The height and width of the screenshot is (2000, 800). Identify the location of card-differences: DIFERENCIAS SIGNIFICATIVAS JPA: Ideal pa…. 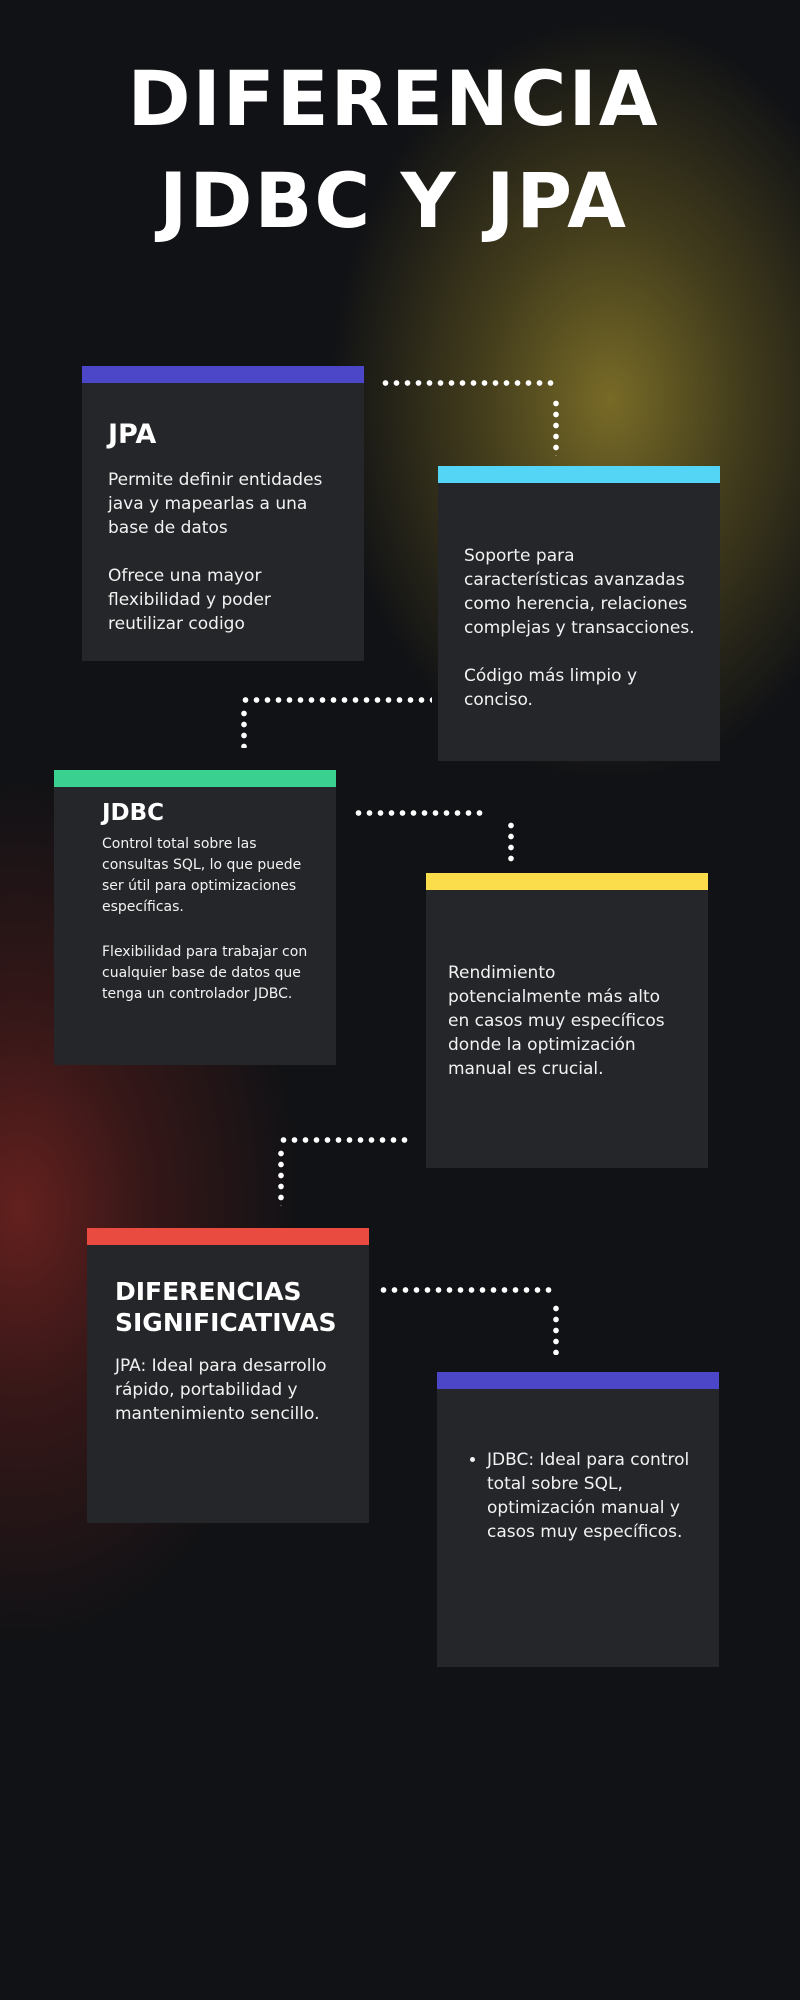
(228, 1375).